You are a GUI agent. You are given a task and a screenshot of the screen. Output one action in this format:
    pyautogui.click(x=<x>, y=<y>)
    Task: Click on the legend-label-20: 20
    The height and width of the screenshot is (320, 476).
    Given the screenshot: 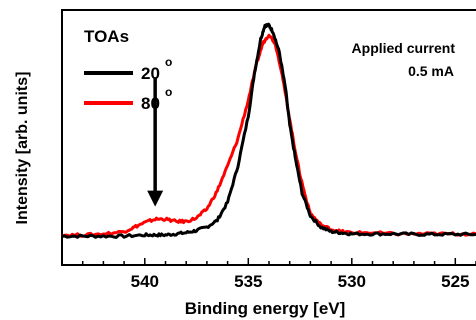 What is the action you would take?
    pyautogui.click(x=150, y=73)
    